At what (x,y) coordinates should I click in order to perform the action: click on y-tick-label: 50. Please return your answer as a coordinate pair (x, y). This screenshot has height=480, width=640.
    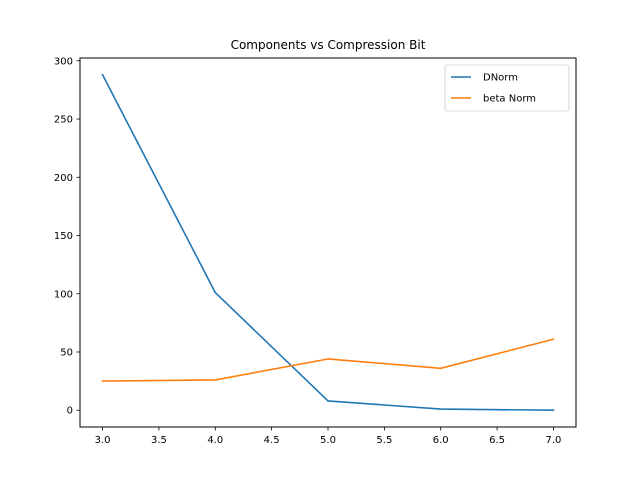
    Looking at the image, I should click on (66, 352).